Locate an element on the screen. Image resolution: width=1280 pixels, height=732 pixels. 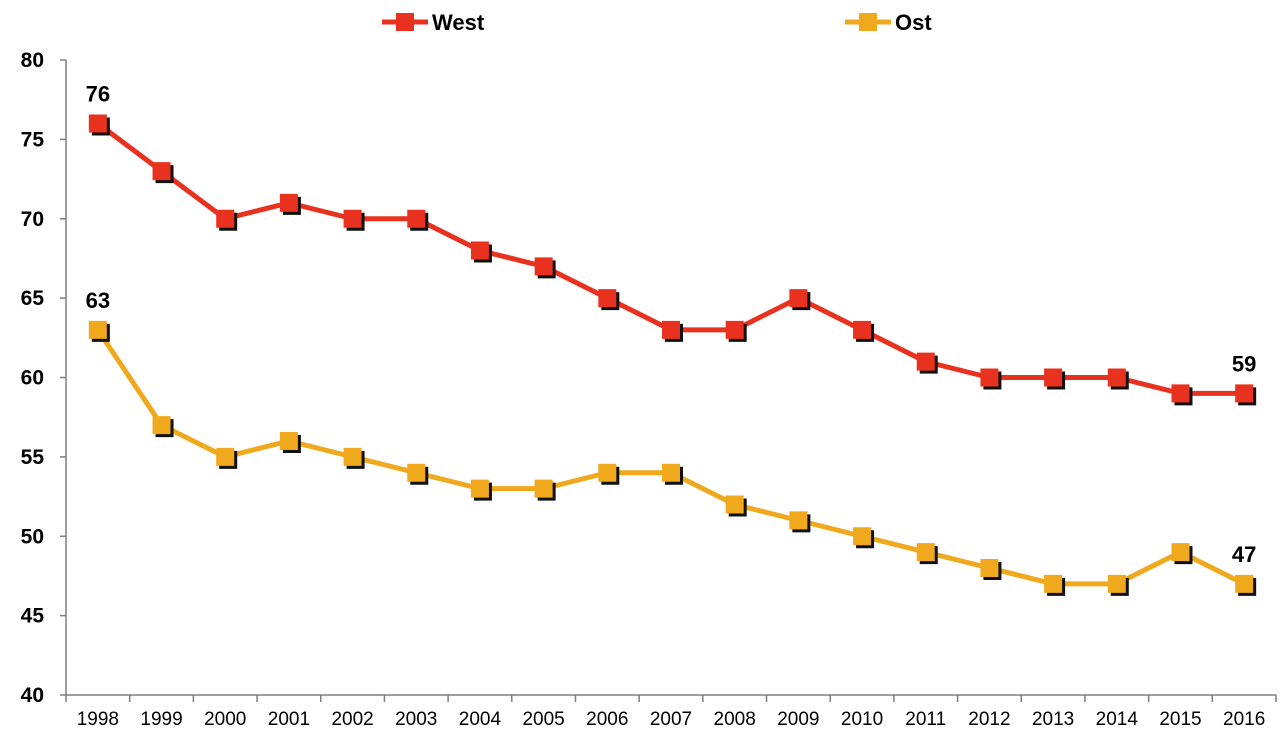
marker-west-2001 is located at coordinates (288, 202).